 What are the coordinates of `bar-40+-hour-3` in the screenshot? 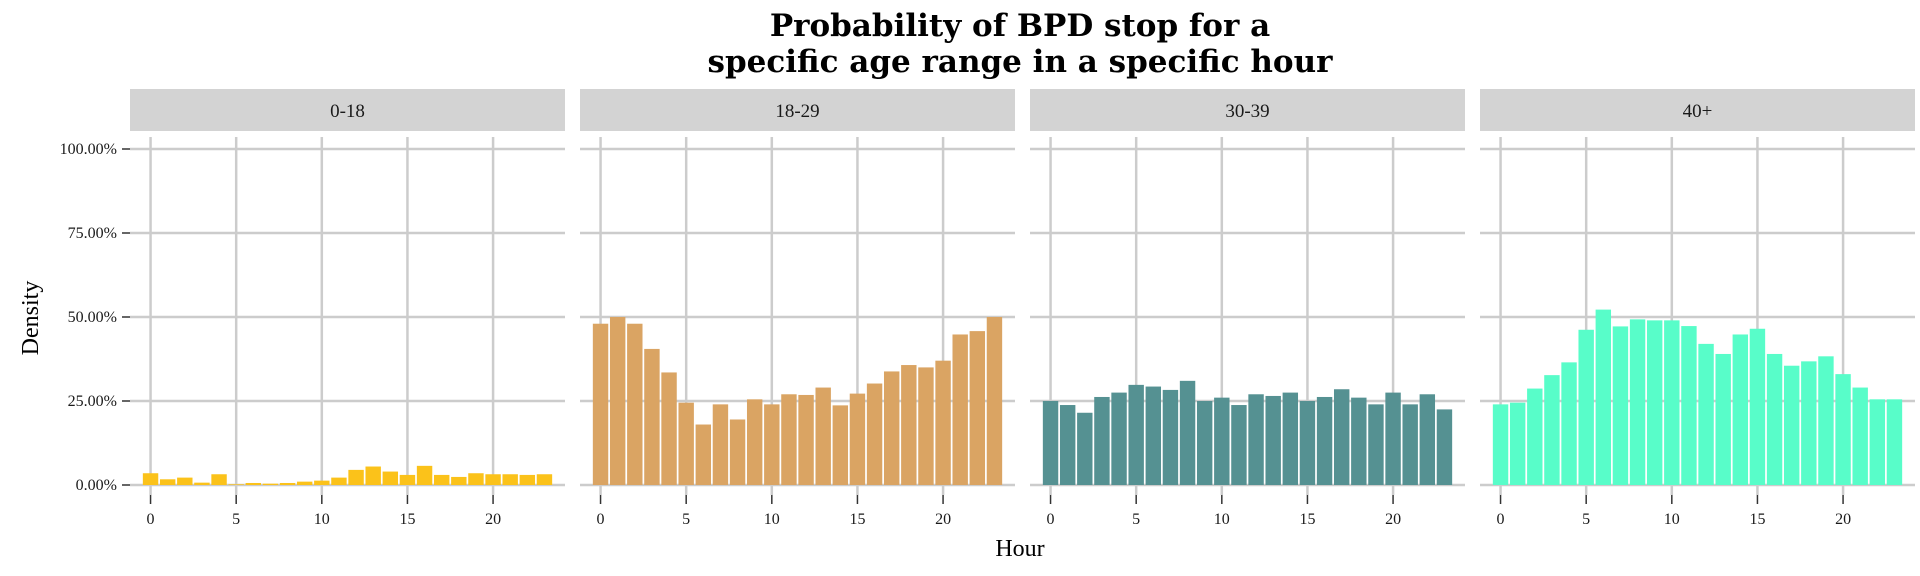 It's located at (1552, 430).